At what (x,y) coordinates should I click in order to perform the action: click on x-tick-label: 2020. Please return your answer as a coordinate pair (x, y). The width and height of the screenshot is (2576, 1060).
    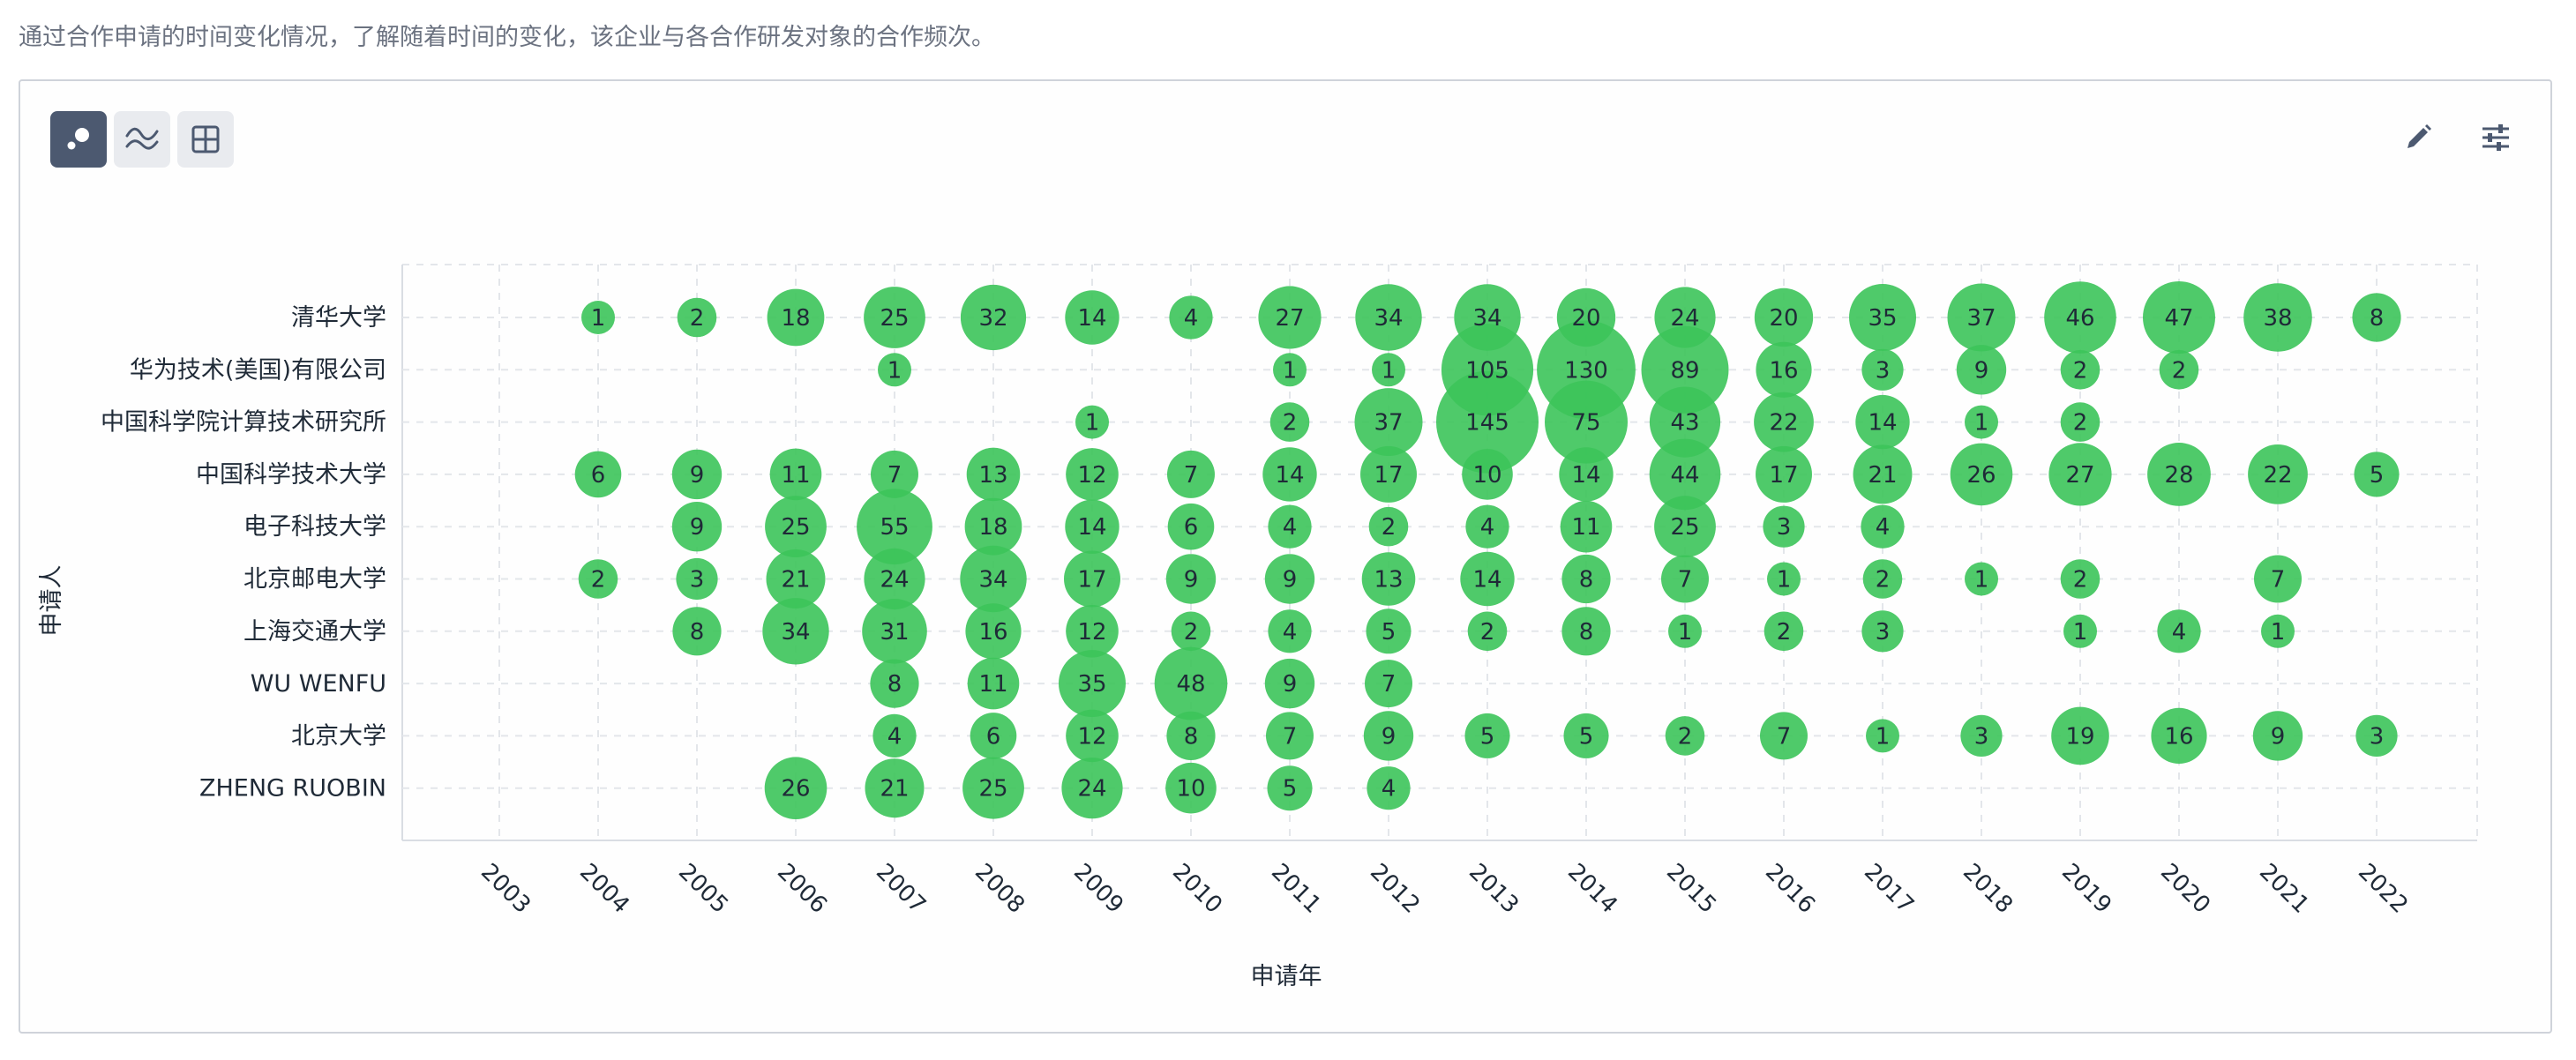
    Looking at the image, I should click on (2185, 889).